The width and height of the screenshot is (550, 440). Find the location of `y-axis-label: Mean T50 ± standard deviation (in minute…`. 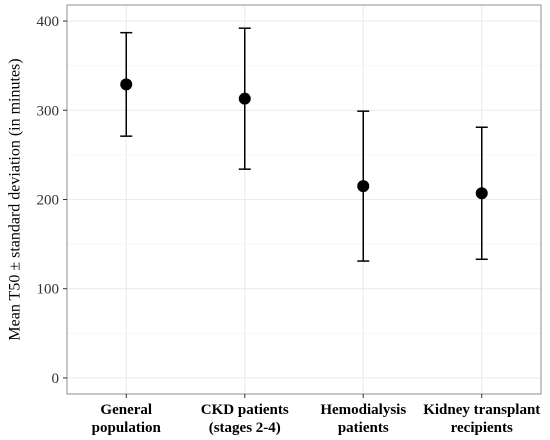

y-axis-label: Mean T50 ± standard deviation (in minute… is located at coordinates (15, 199).